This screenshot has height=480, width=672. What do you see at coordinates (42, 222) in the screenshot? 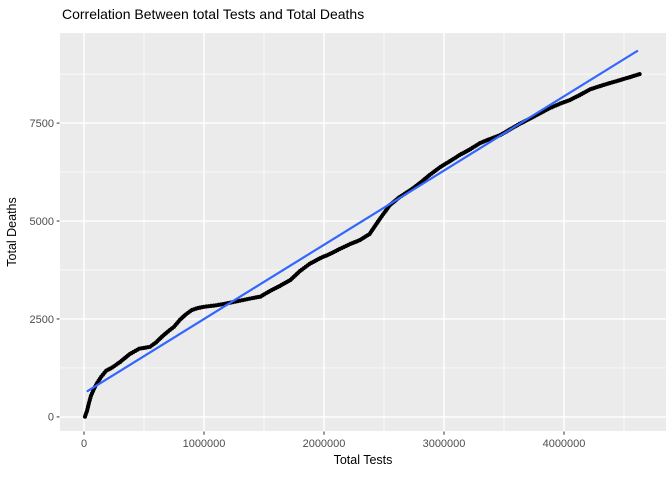
I see `y-tick-label: 5000` at bounding box center [42, 222].